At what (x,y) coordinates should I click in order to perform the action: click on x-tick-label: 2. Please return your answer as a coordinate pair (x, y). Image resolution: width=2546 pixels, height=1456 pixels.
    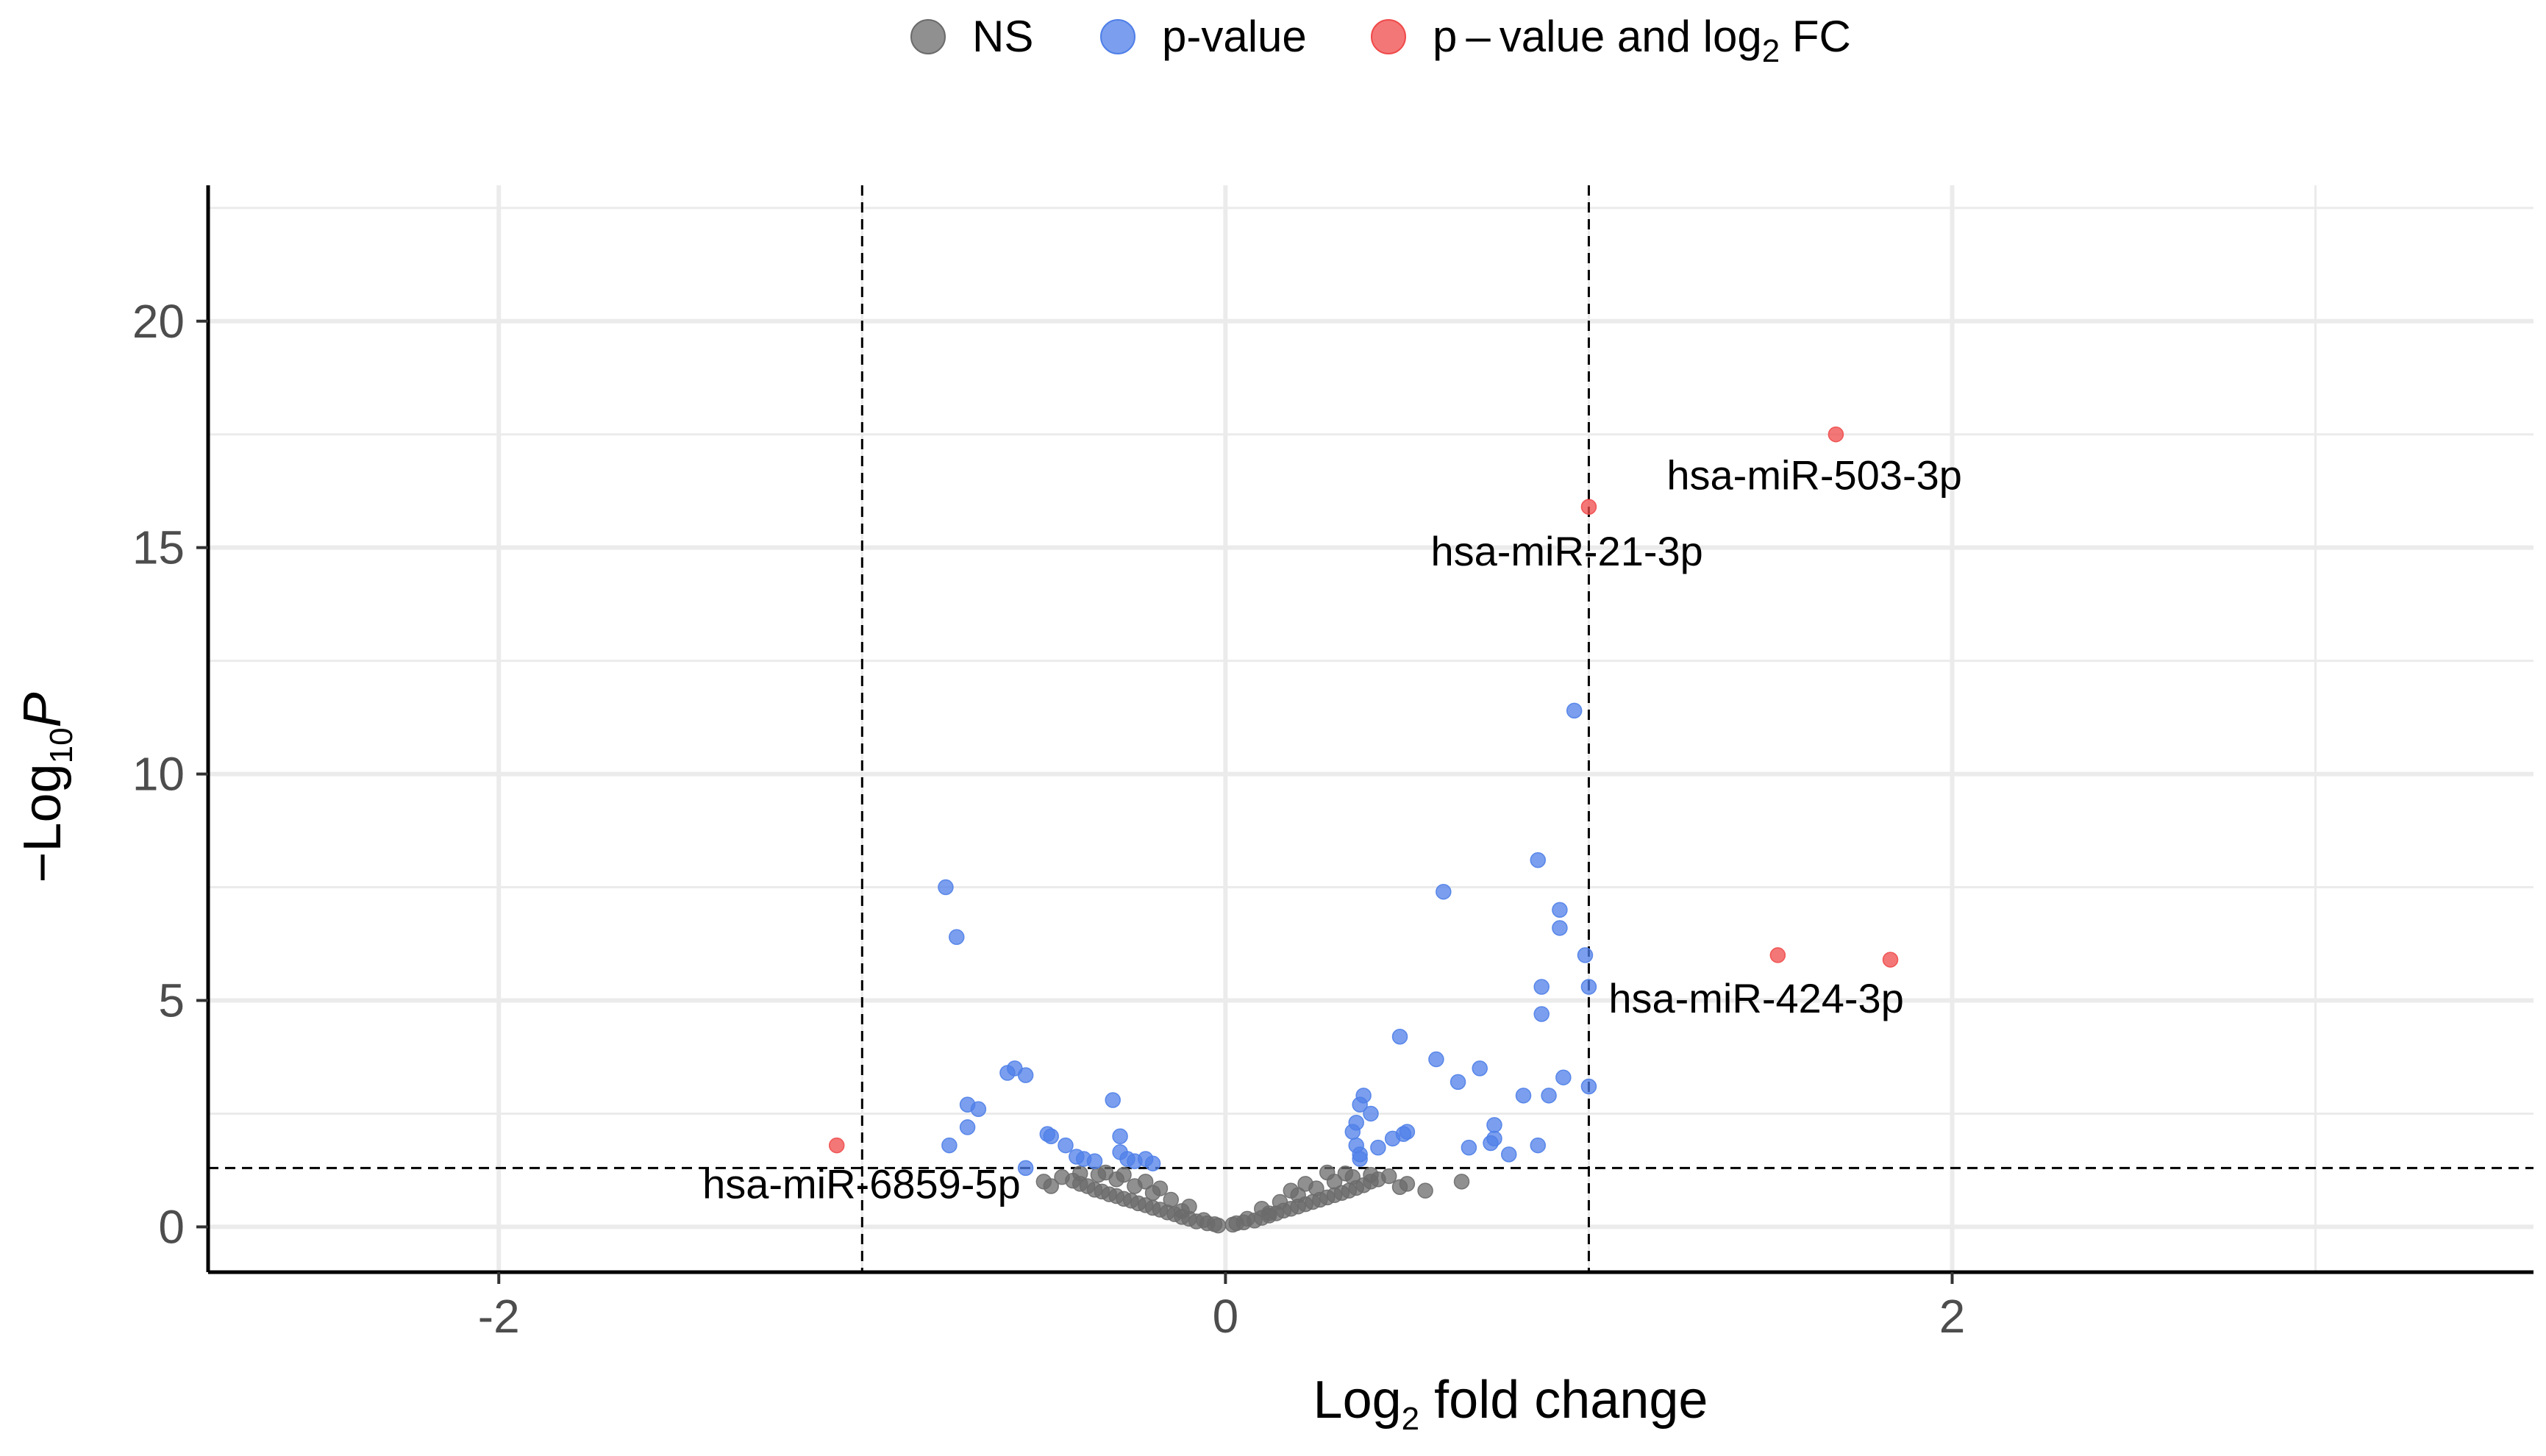
    Looking at the image, I should click on (1952, 1316).